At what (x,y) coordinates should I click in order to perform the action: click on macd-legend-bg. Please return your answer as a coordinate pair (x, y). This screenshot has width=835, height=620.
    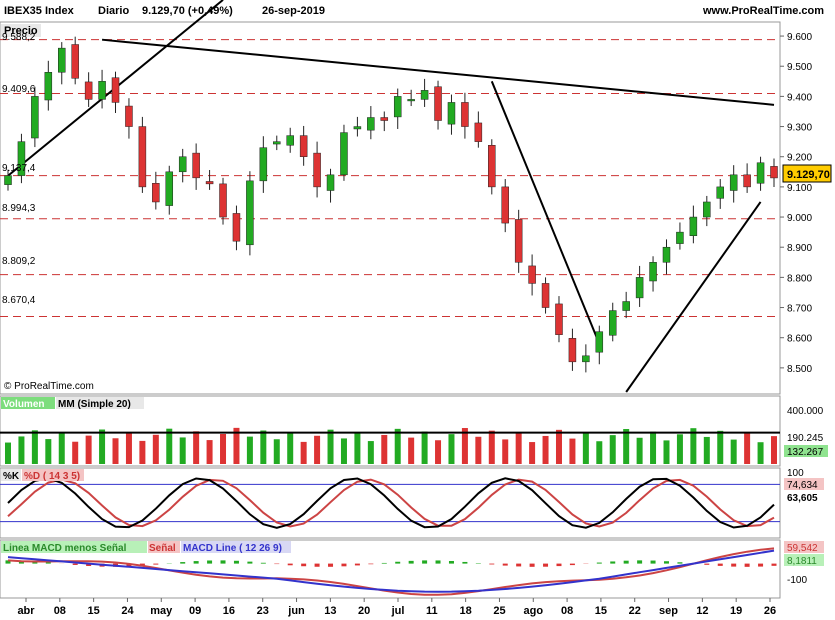
    Looking at the image, I should click on (236, 547).